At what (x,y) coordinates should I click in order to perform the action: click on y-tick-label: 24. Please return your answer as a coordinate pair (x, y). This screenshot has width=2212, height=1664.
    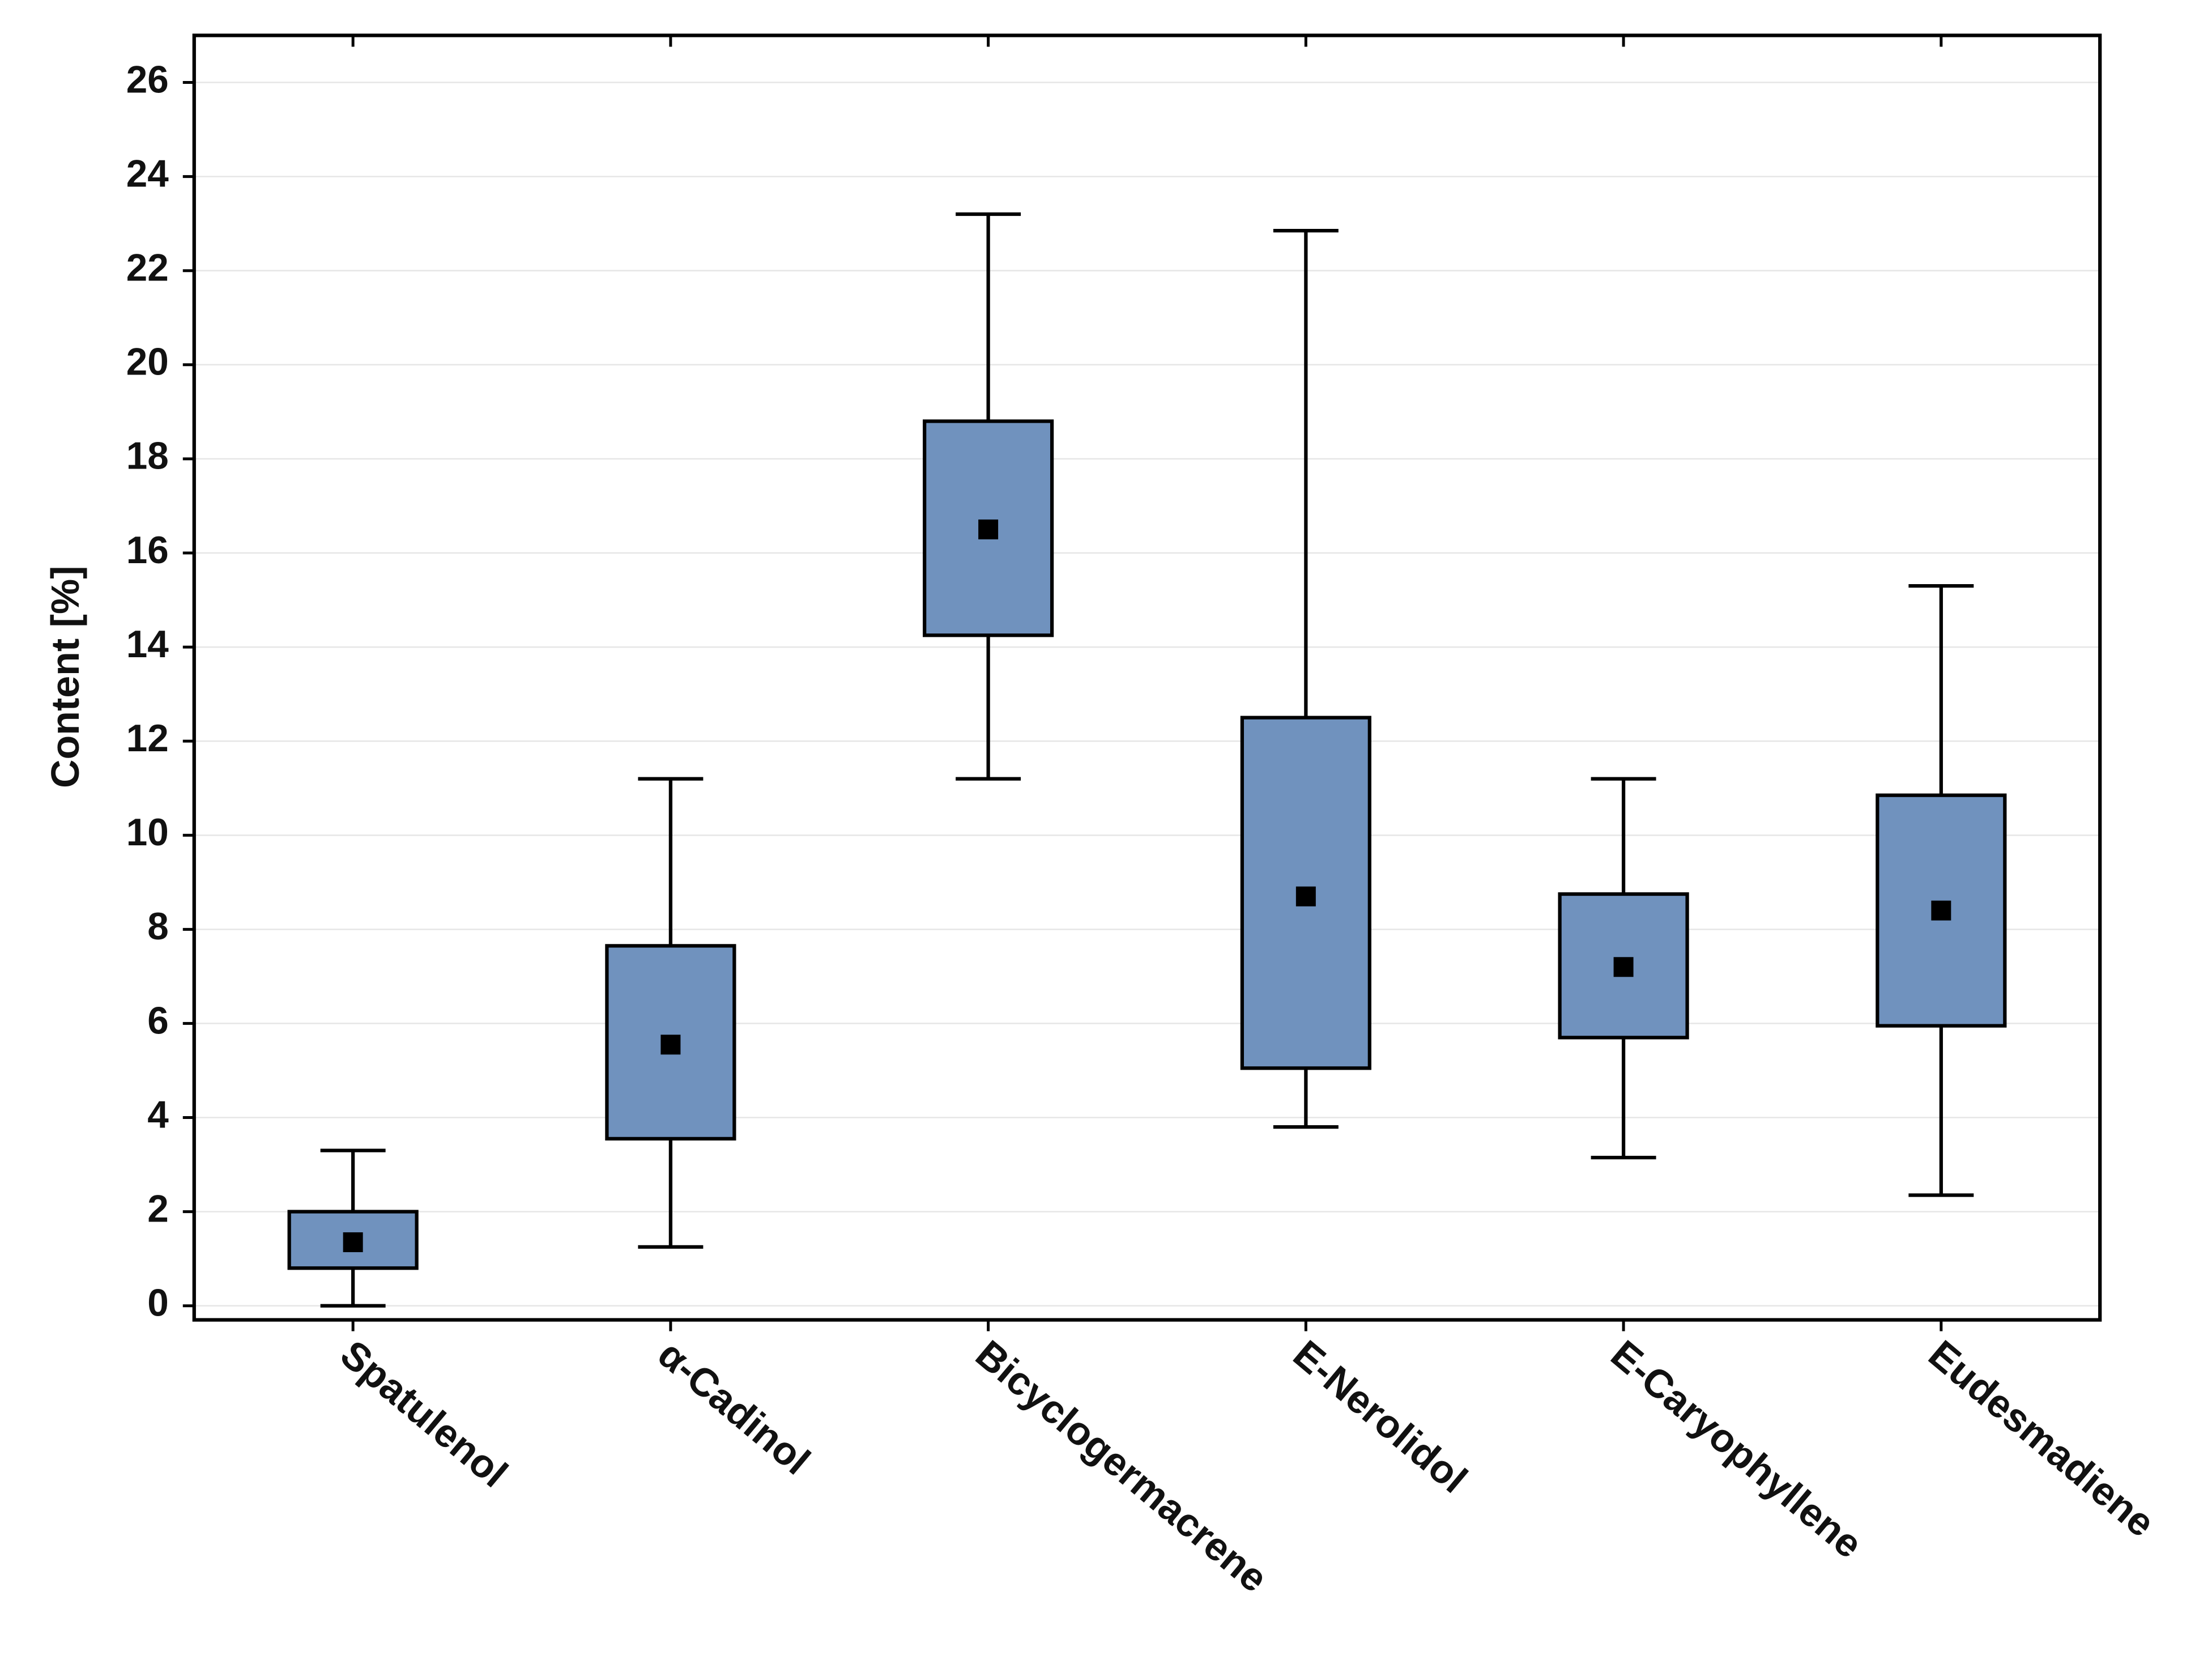
    Looking at the image, I should click on (147, 173).